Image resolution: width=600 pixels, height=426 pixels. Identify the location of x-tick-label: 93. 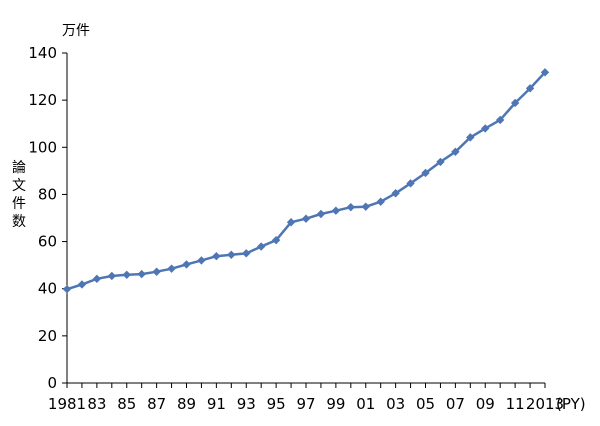
(246, 404).